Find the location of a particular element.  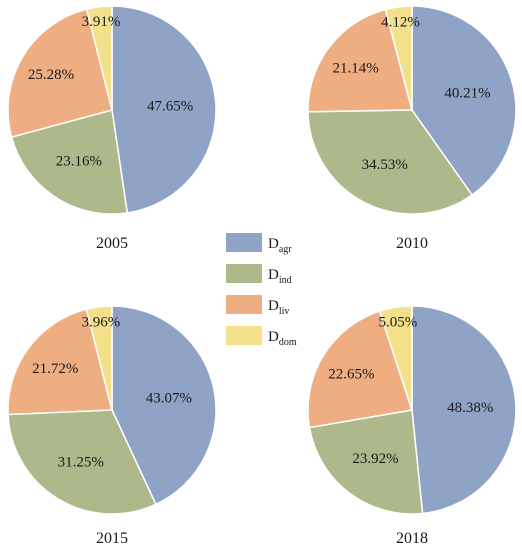

slice-label-dom: 5.05% is located at coordinates (398, 323).